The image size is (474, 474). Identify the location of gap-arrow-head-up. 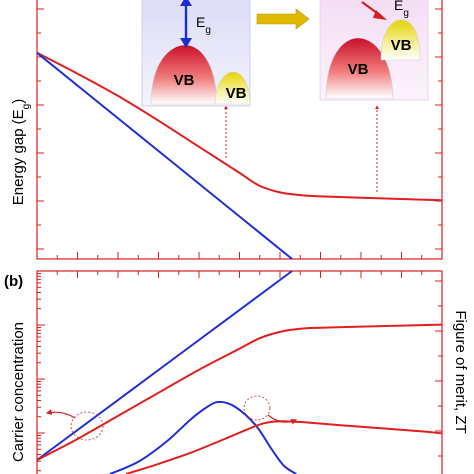
(186, 3).